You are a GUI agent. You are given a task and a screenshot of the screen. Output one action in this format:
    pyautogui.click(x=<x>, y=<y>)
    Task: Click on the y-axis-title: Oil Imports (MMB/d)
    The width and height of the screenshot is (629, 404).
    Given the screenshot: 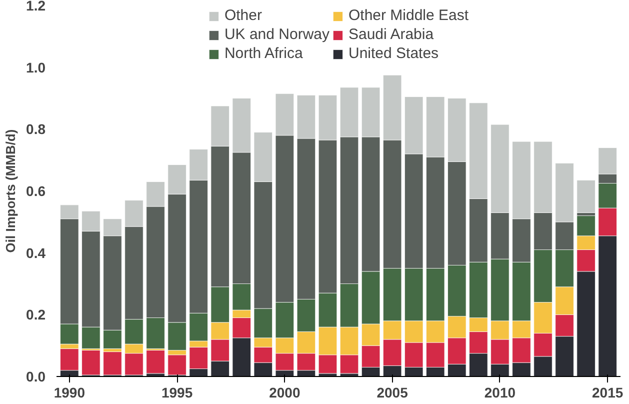 What is the action you would take?
    pyautogui.click(x=10, y=191)
    